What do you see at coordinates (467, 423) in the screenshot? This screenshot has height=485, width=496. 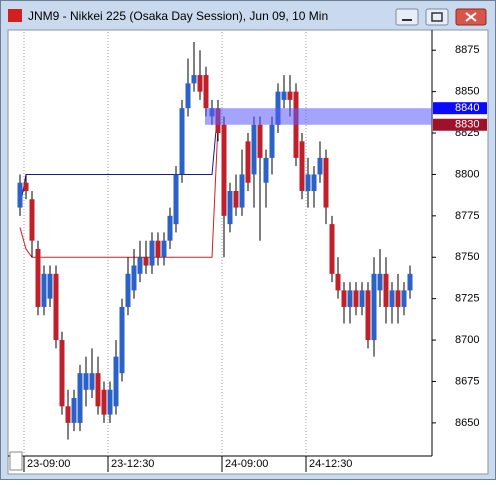 I see `y-tick-label: 8650` at bounding box center [467, 423].